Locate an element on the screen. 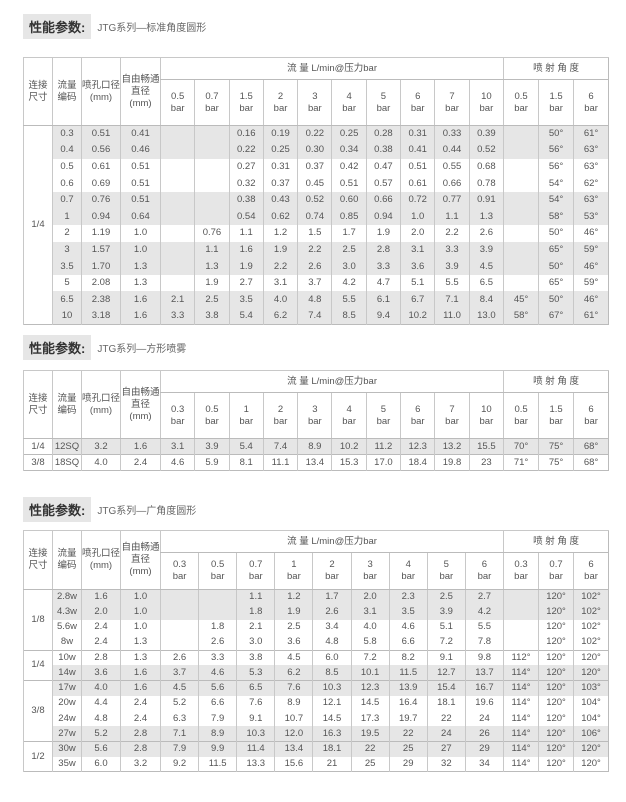 The height and width of the screenshot is (802, 626). table-cell: 2.7 is located at coordinates (246, 283).